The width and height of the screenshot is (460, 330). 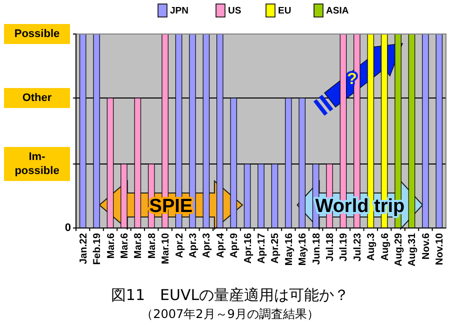 I want to click on x-tick-label: Jan.22, so click(x=84, y=248).